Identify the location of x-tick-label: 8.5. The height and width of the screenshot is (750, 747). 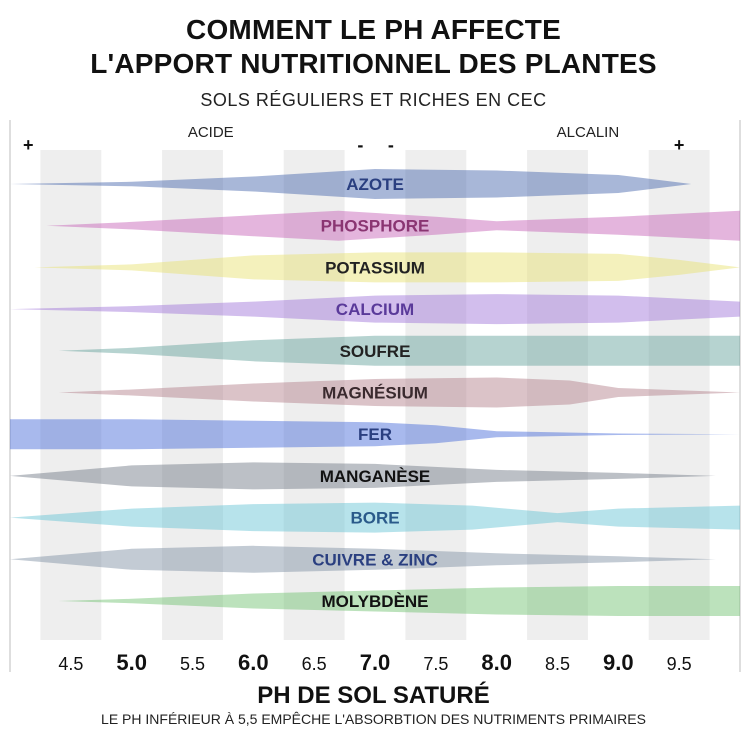
(557, 664).